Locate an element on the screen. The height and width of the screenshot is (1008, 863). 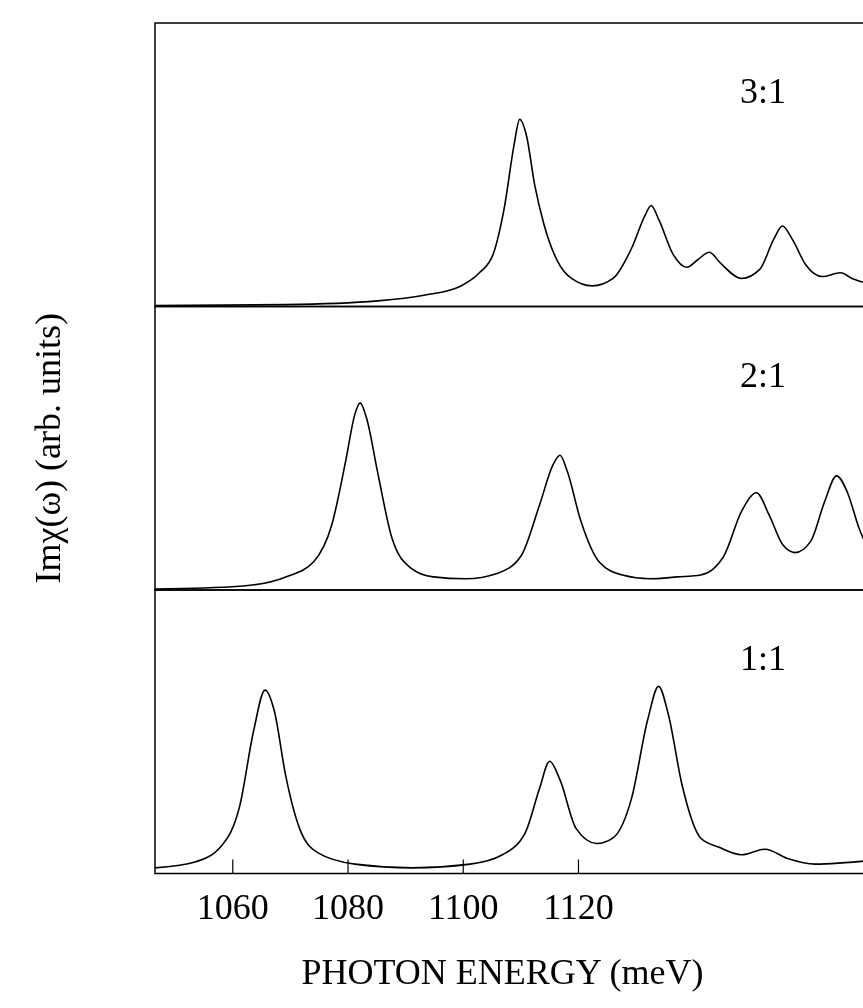
text: 3:1 is located at coordinates (763, 91).